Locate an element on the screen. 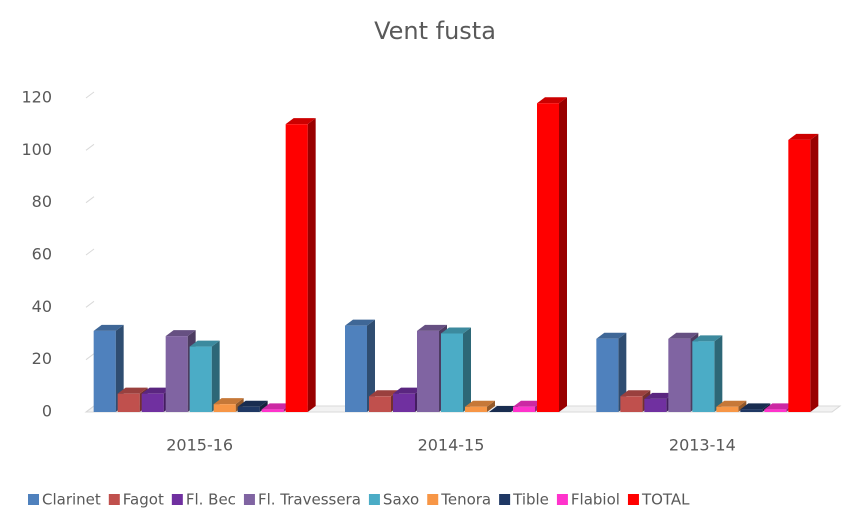  legend-label: Saxo is located at coordinates (401, 500).